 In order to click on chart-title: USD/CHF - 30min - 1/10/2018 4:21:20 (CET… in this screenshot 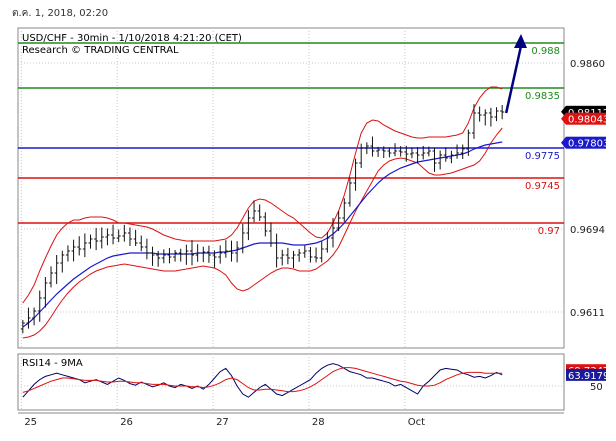, I will do `click(132, 38)`.